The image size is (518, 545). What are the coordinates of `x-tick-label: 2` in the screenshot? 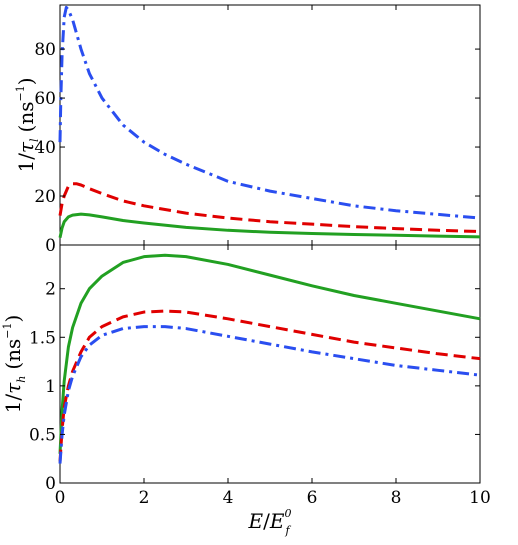 It's located at (144, 498).